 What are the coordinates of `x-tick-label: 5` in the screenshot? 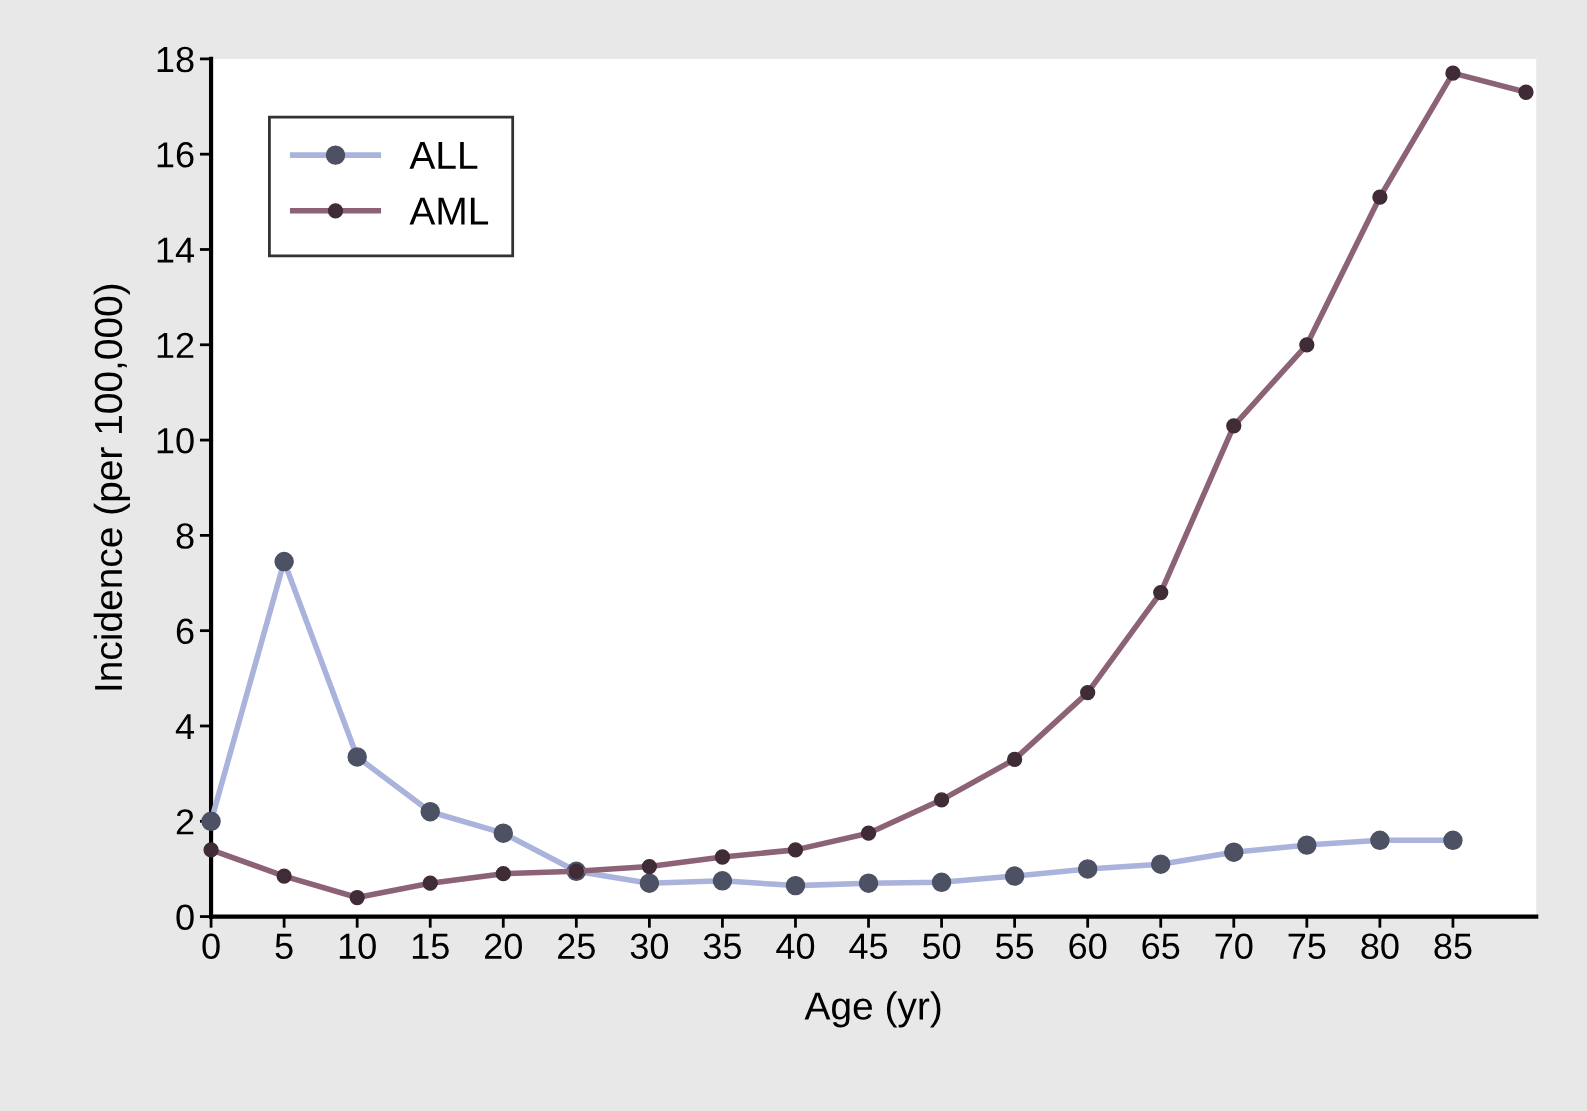 It's located at (284, 946).